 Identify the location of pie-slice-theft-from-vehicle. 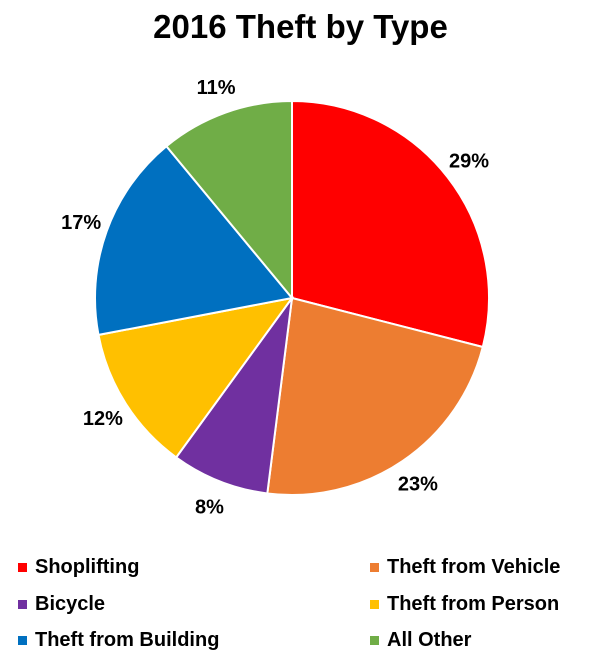
(375, 396).